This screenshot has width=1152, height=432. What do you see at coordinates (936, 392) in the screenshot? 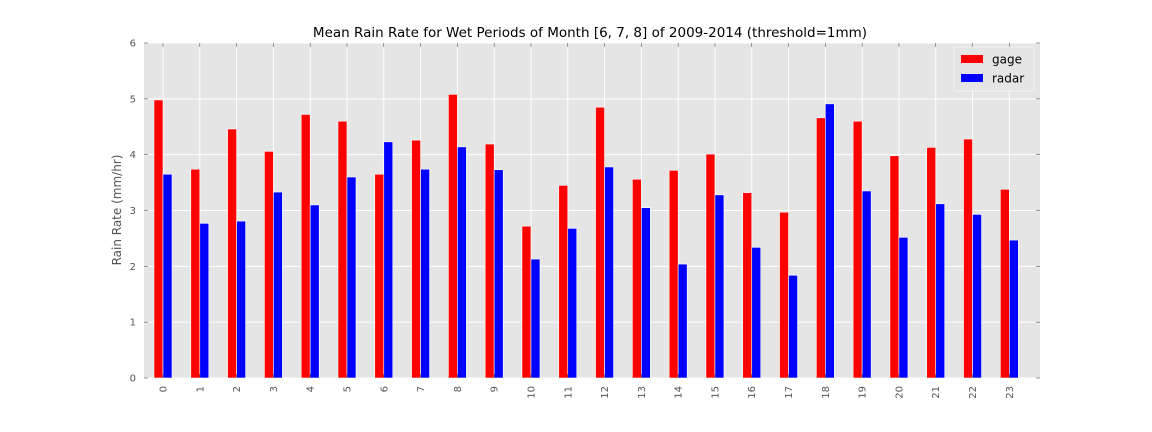
I see `x-tick-label: 21` at bounding box center [936, 392].